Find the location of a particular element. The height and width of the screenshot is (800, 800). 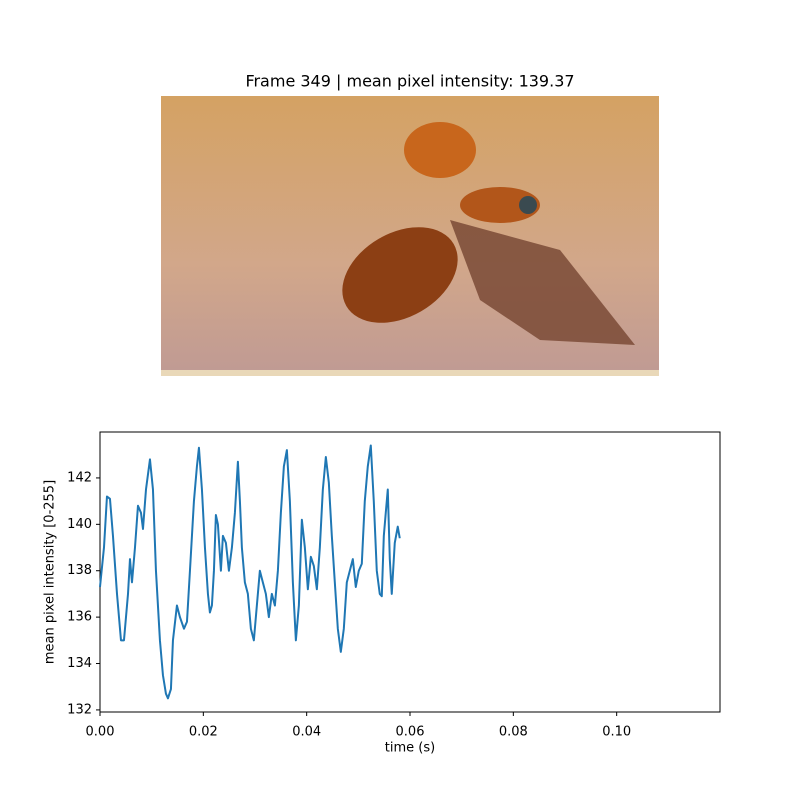

y-axis-label: mean pixel intensity [0-255] is located at coordinates (50, 572).